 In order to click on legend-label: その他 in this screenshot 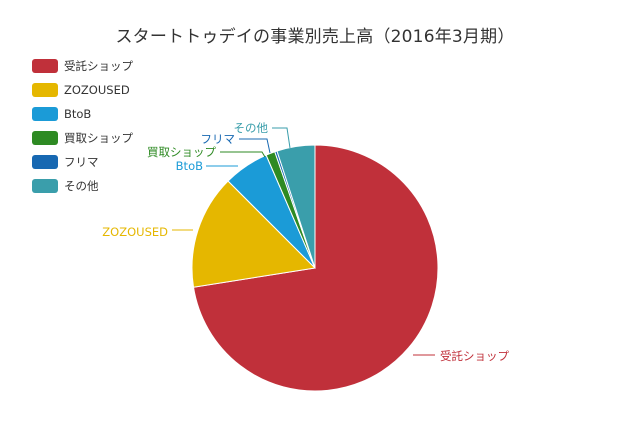, I will do `click(81, 186)`.